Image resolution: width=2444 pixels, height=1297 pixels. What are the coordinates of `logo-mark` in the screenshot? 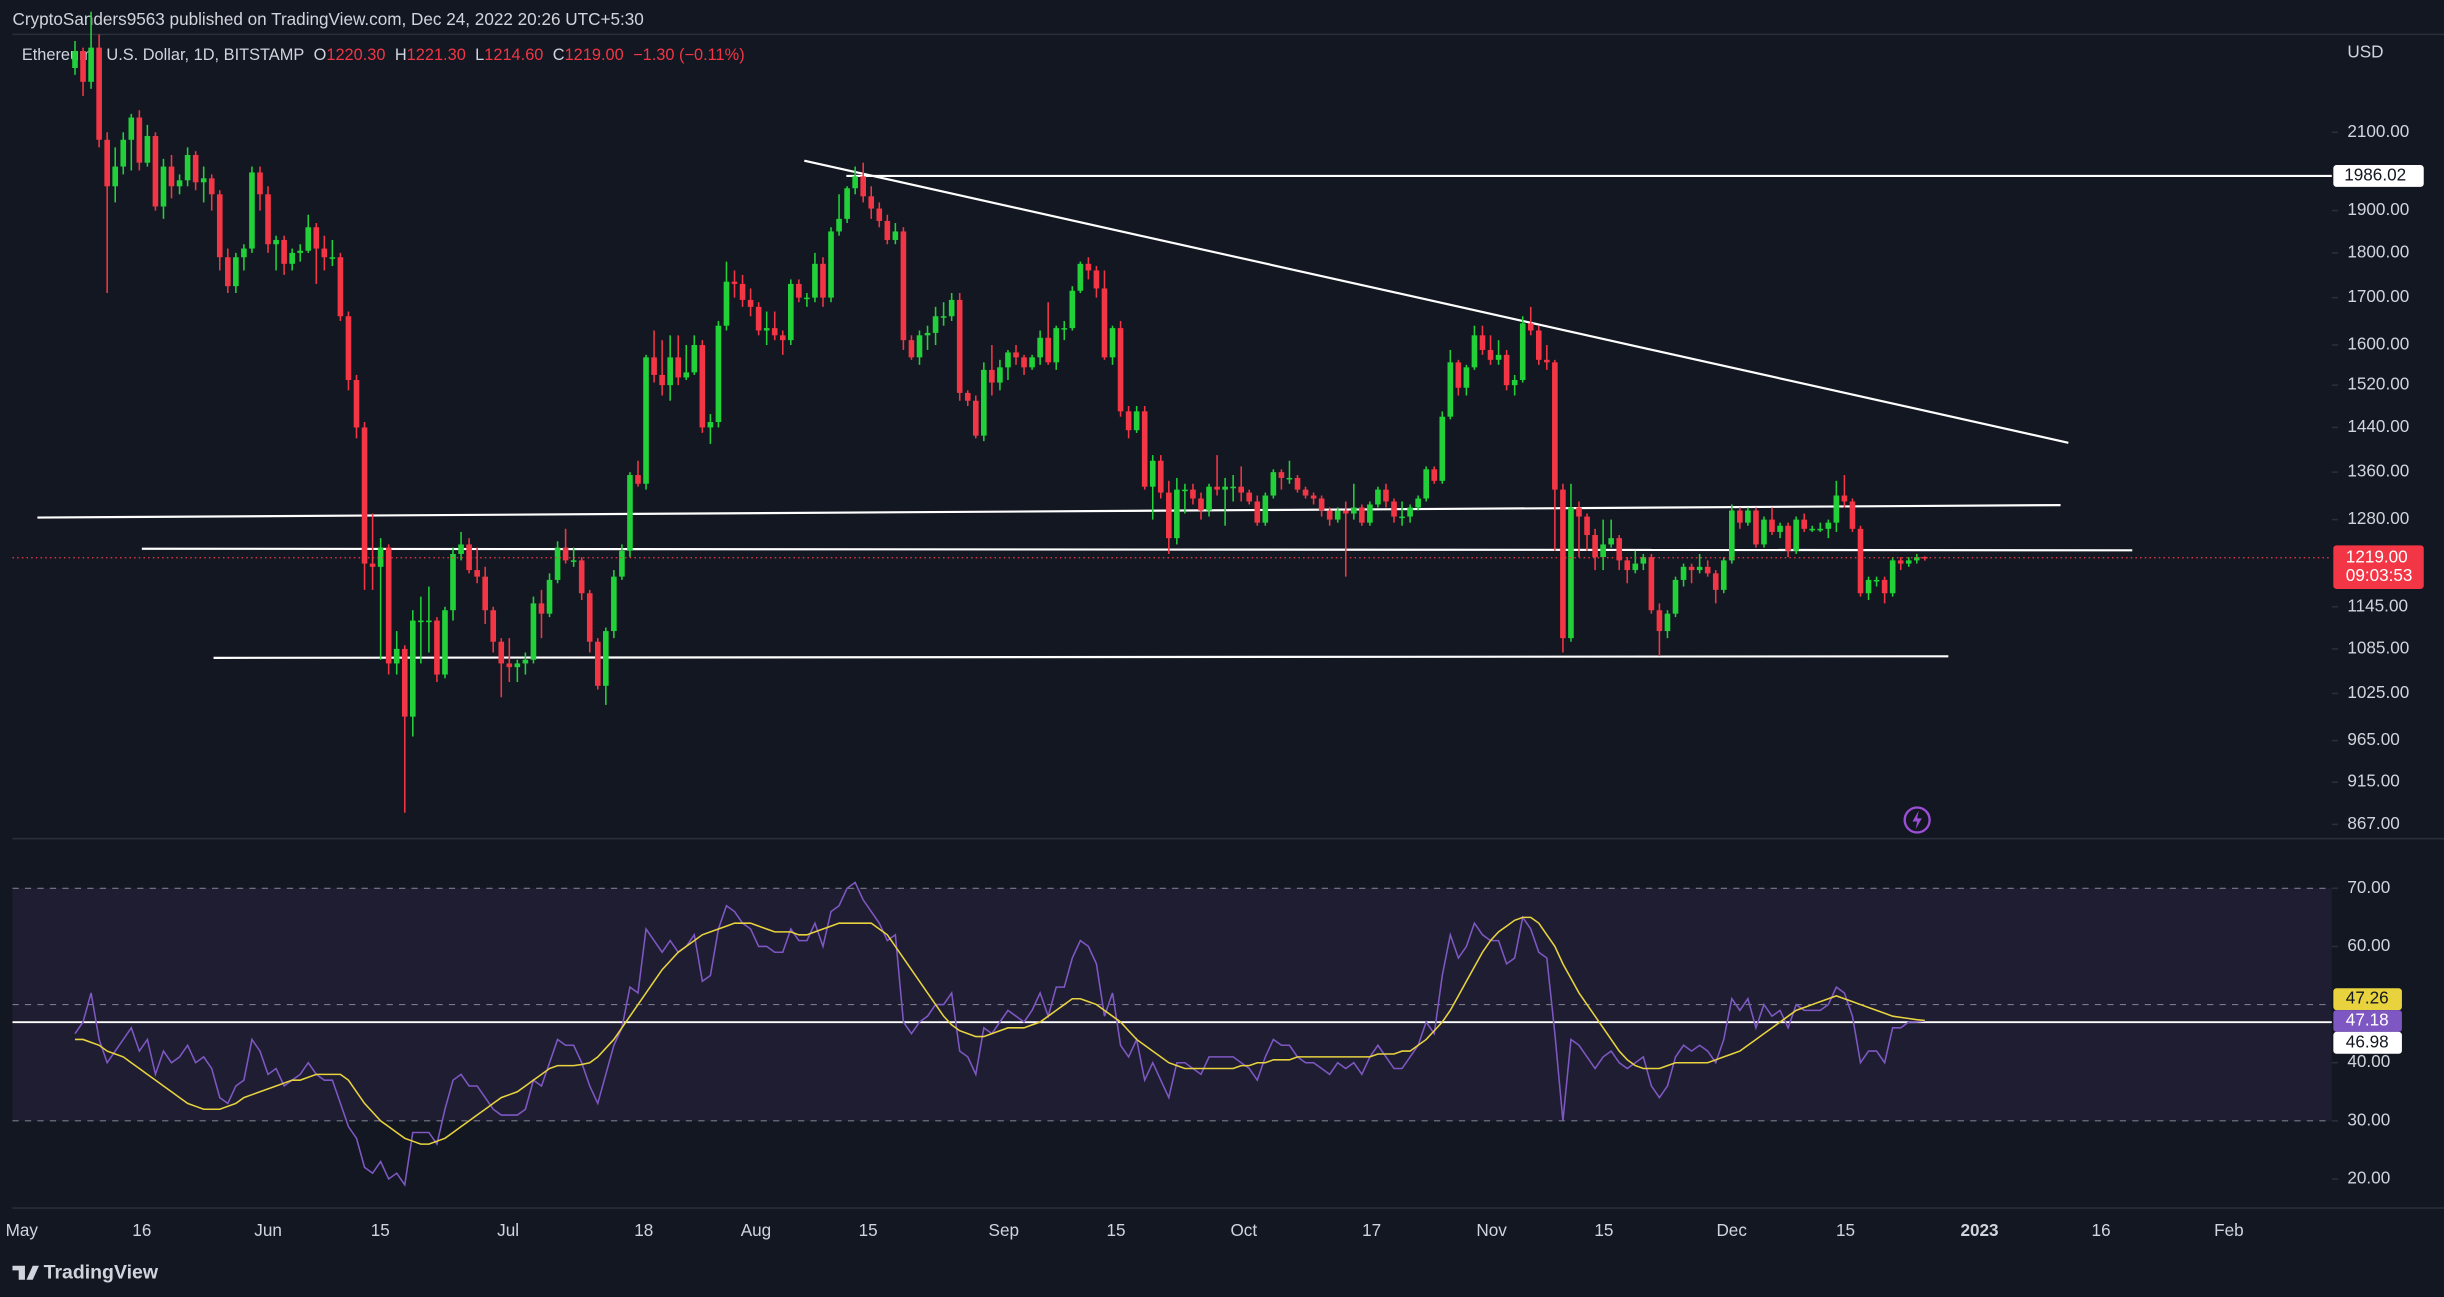 It's located at (25, 1272).